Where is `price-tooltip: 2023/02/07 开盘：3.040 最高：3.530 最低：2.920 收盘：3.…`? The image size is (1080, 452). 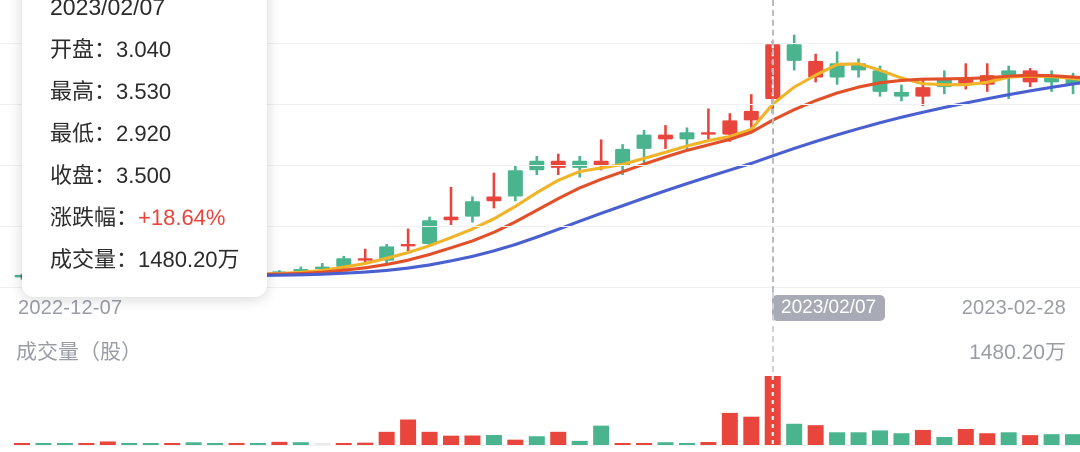 price-tooltip: 2023/02/07 开盘：3.040 最高：3.530 最低：2.920 收盘：3.… is located at coordinates (144, 148).